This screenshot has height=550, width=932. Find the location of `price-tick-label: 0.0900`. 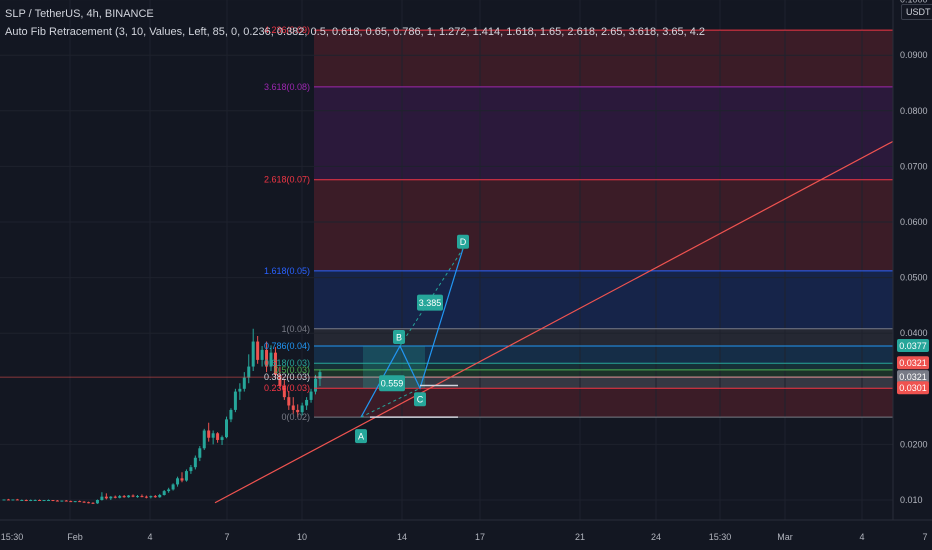

price-tick-label: 0.0900 is located at coordinates (914, 55).